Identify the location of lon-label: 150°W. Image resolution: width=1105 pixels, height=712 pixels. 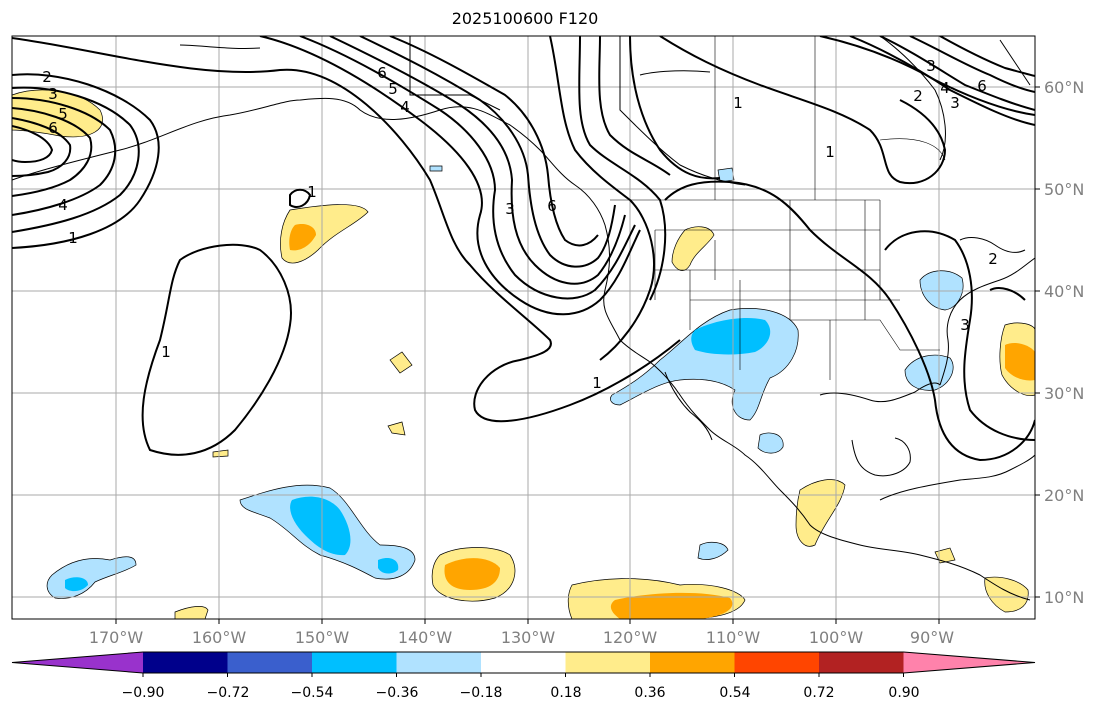
(322, 637).